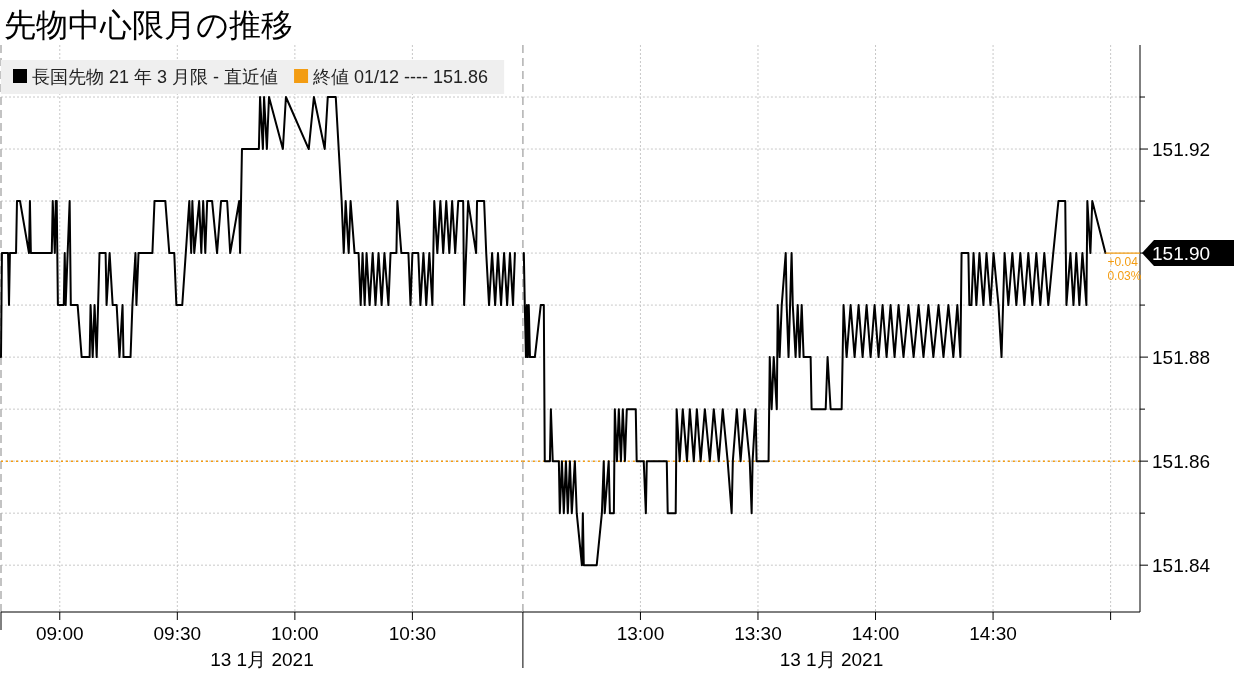  Describe the element at coordinates (400, 77) in the screenshot. I see `legend-label: 終値 01/12 ---- 151.86` at that location.